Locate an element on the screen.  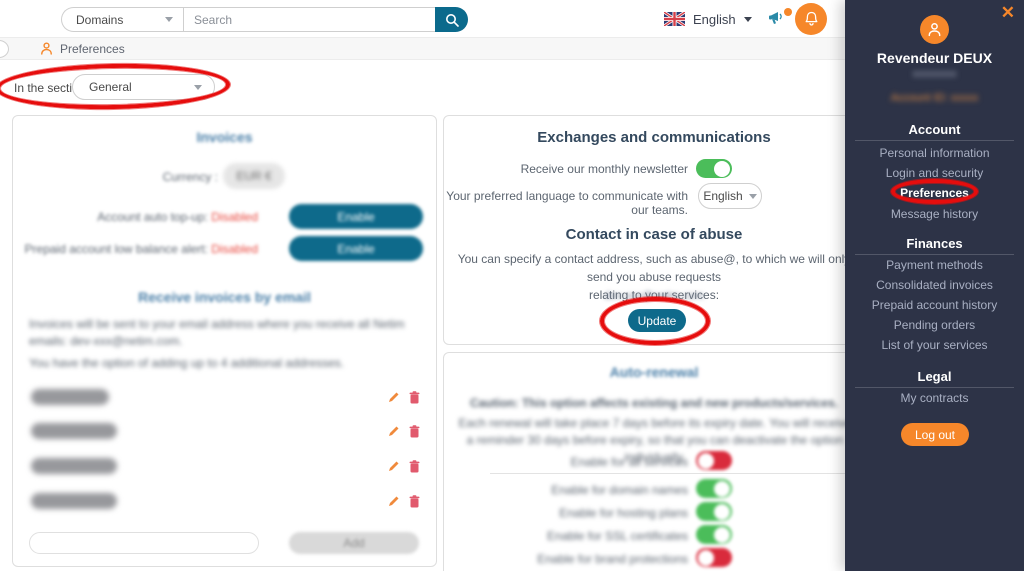
sidebar-item-pending-orders: Pending orders is located at coordinates (934, 325).